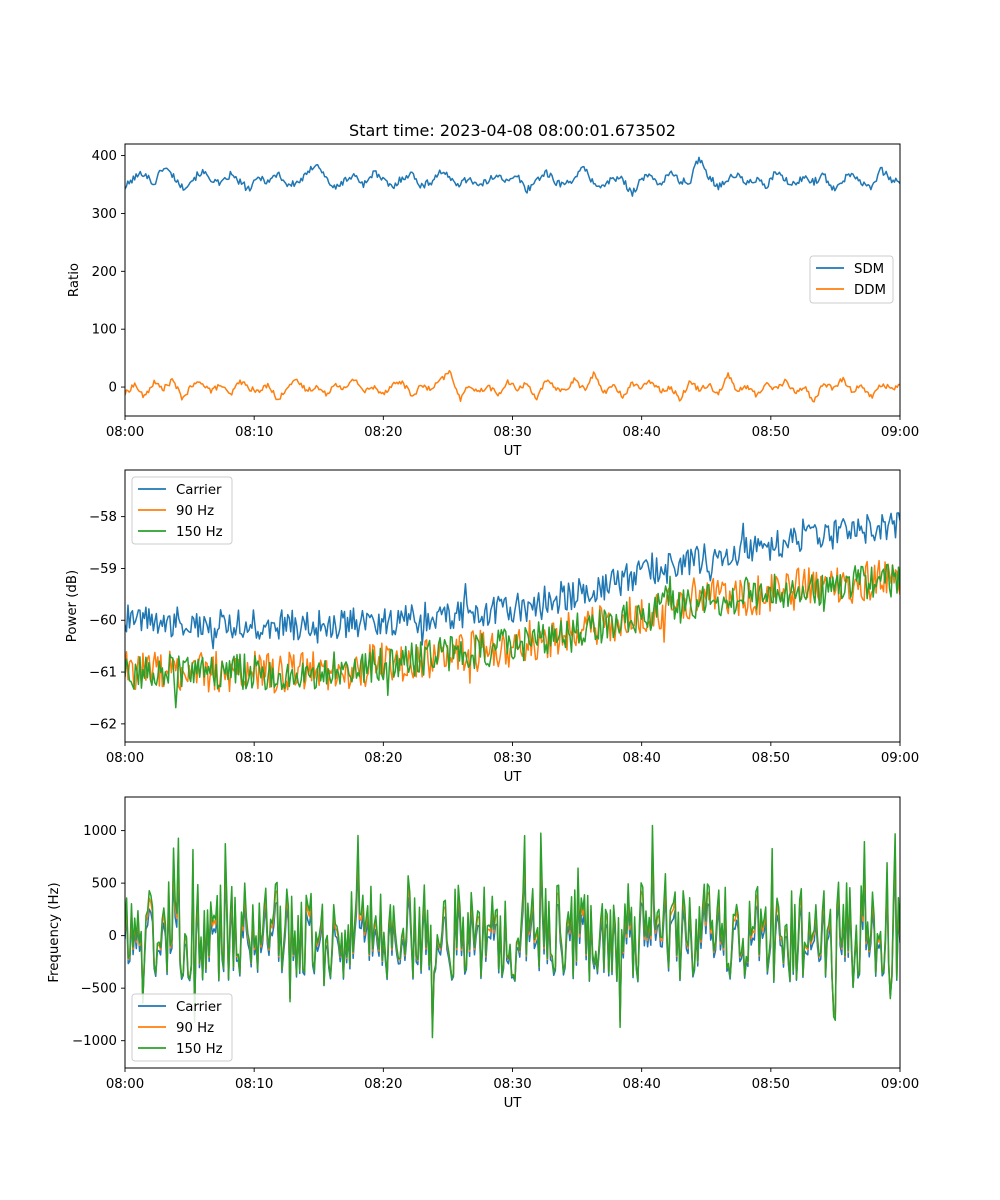  I want to click on series-line-sdm, so click(512, 176).